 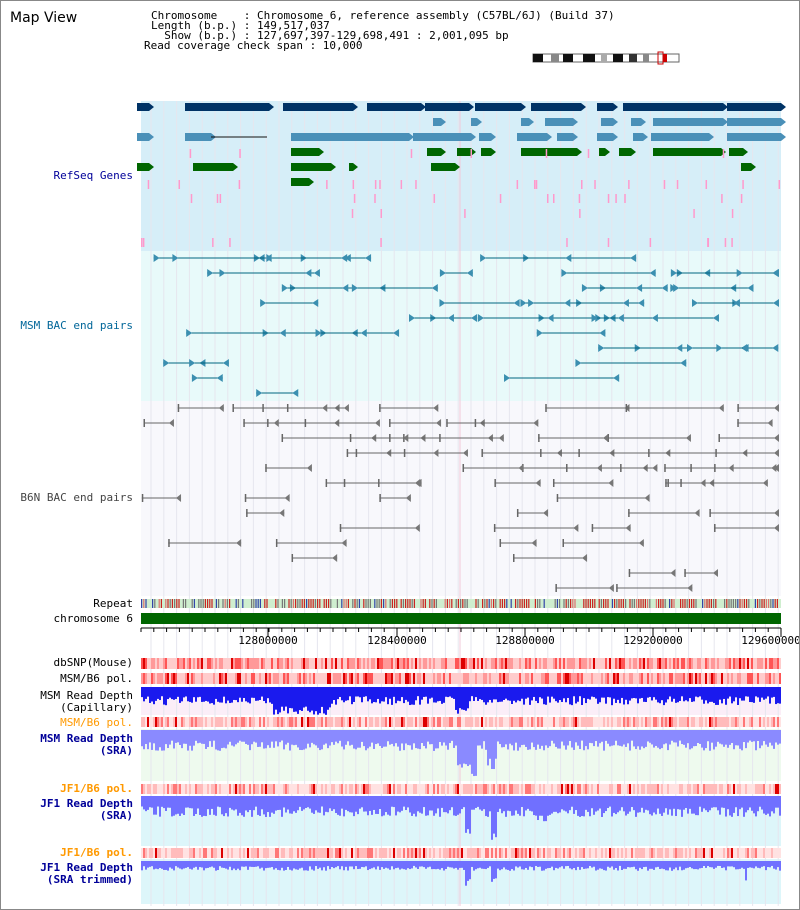 What do you see at coordinates (305, 152) in the screenshot?
I see `gene-block` at bounding box center [305, 152].